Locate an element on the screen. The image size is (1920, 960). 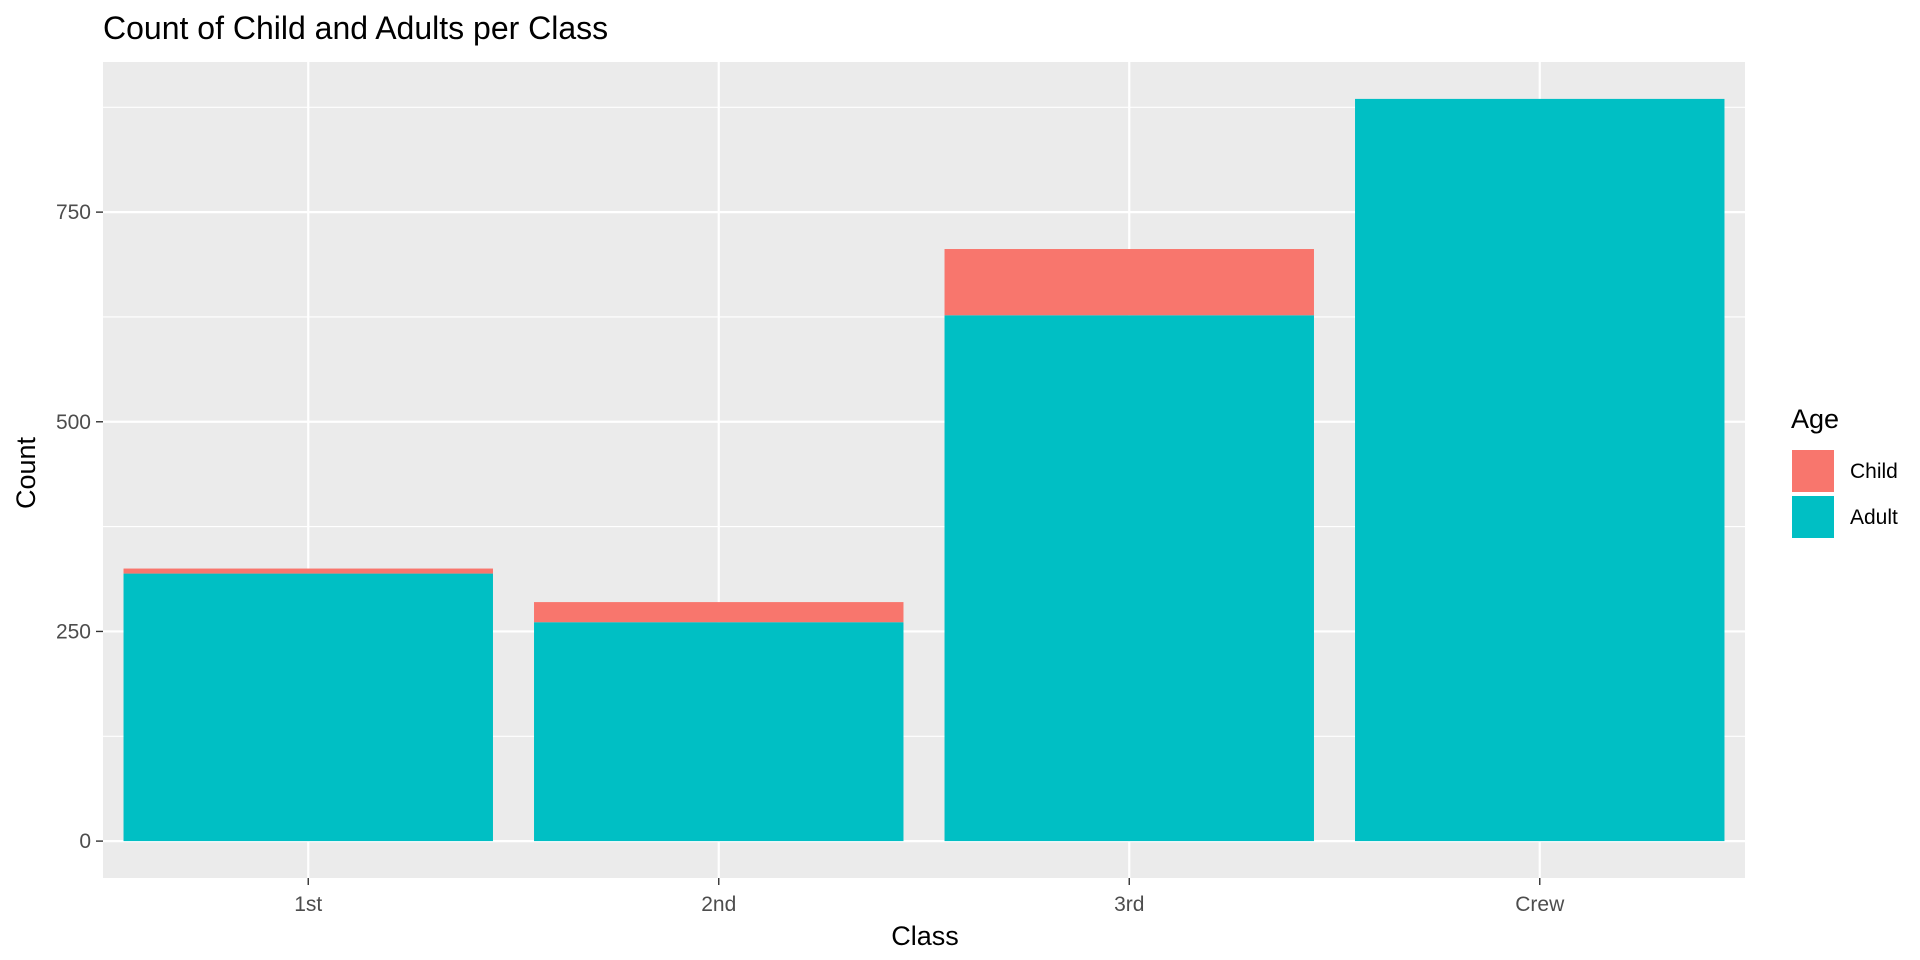
bar-adult-crew is located at coordinates (1540, 470).